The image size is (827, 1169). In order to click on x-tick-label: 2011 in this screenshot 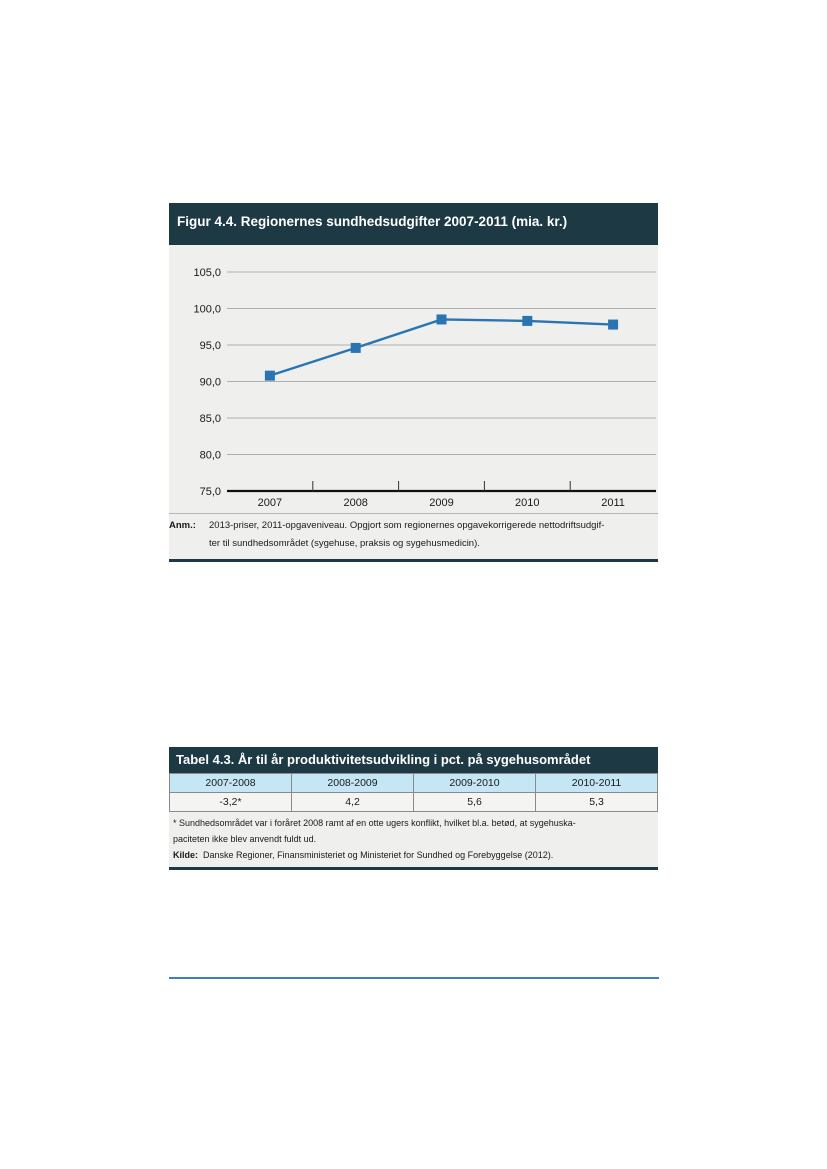, I will do `click(613, 503)`.